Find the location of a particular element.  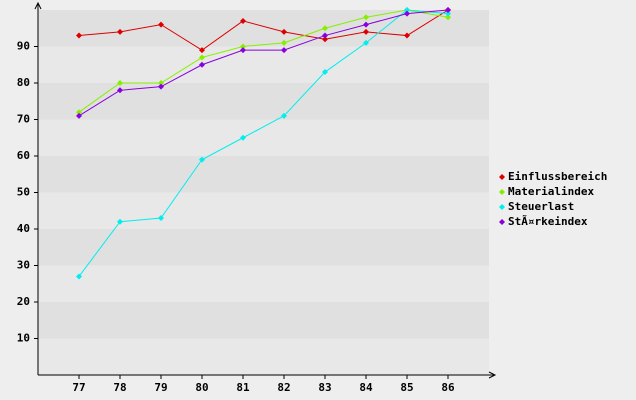

x-tick-label: 83 is located at coordinates (324, 387).